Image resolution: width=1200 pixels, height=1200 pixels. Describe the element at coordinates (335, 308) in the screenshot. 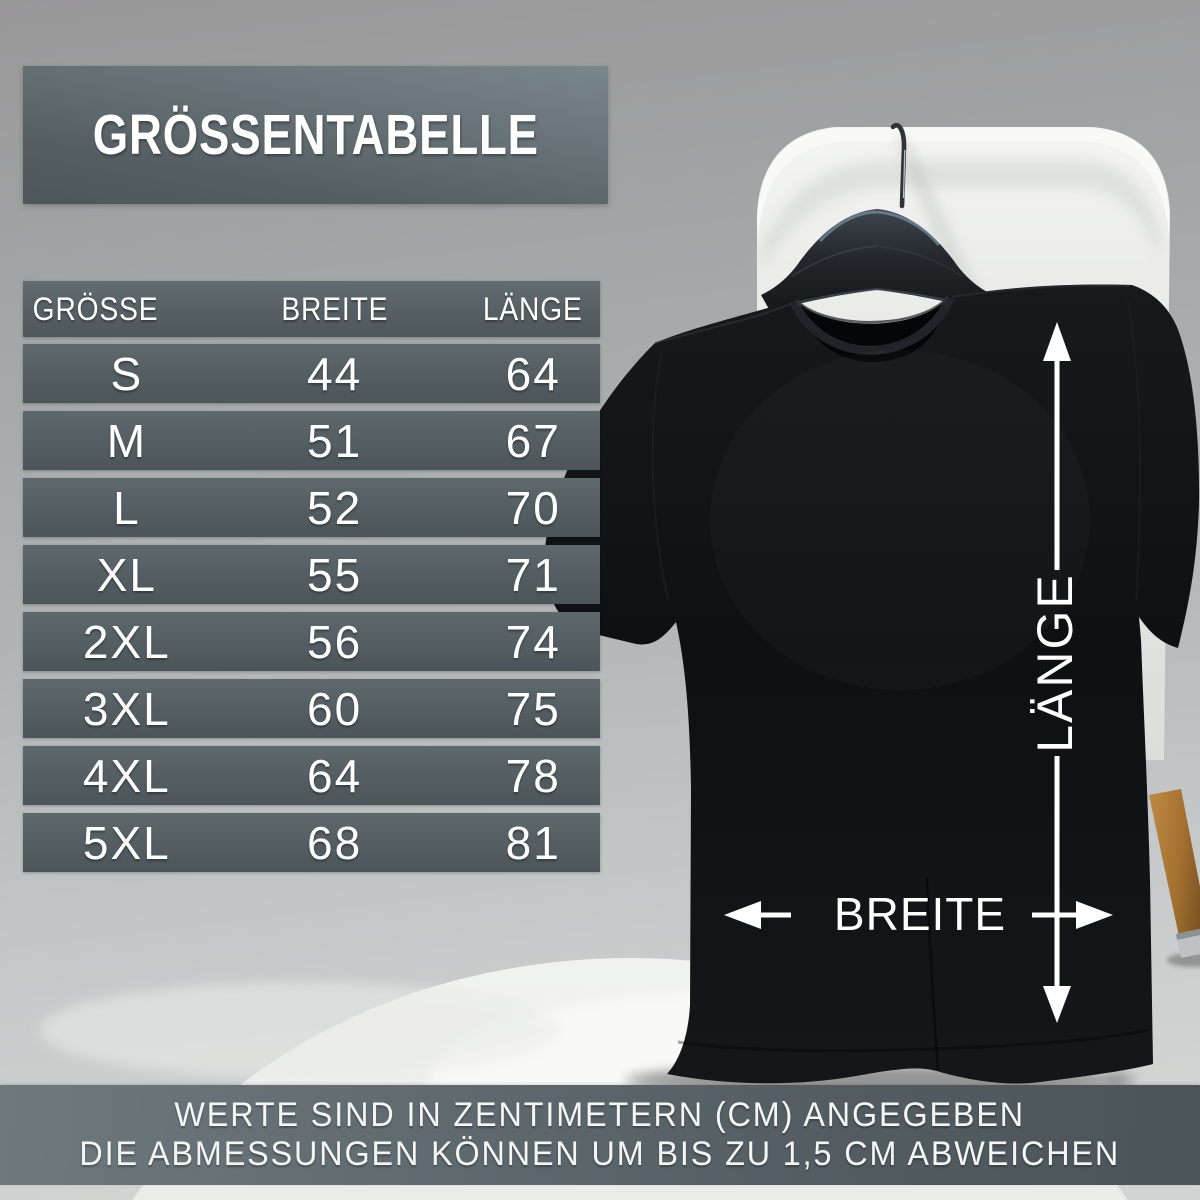

I see `col-header-breite: BREITE` at that location.